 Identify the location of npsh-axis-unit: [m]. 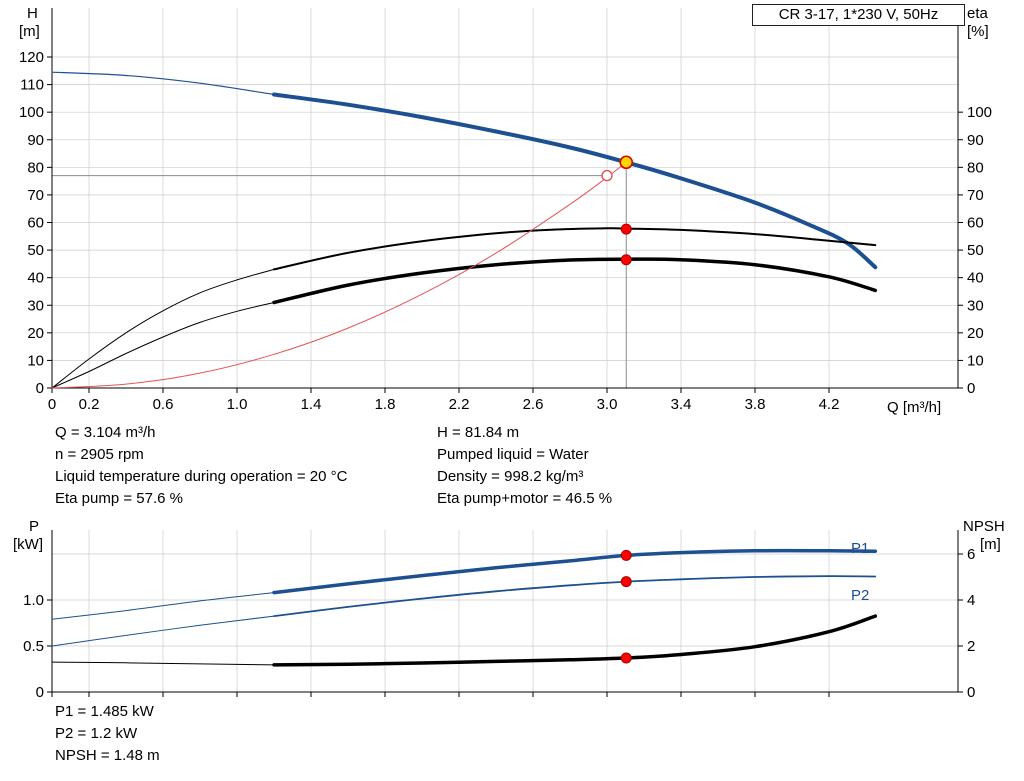
(990, 544).